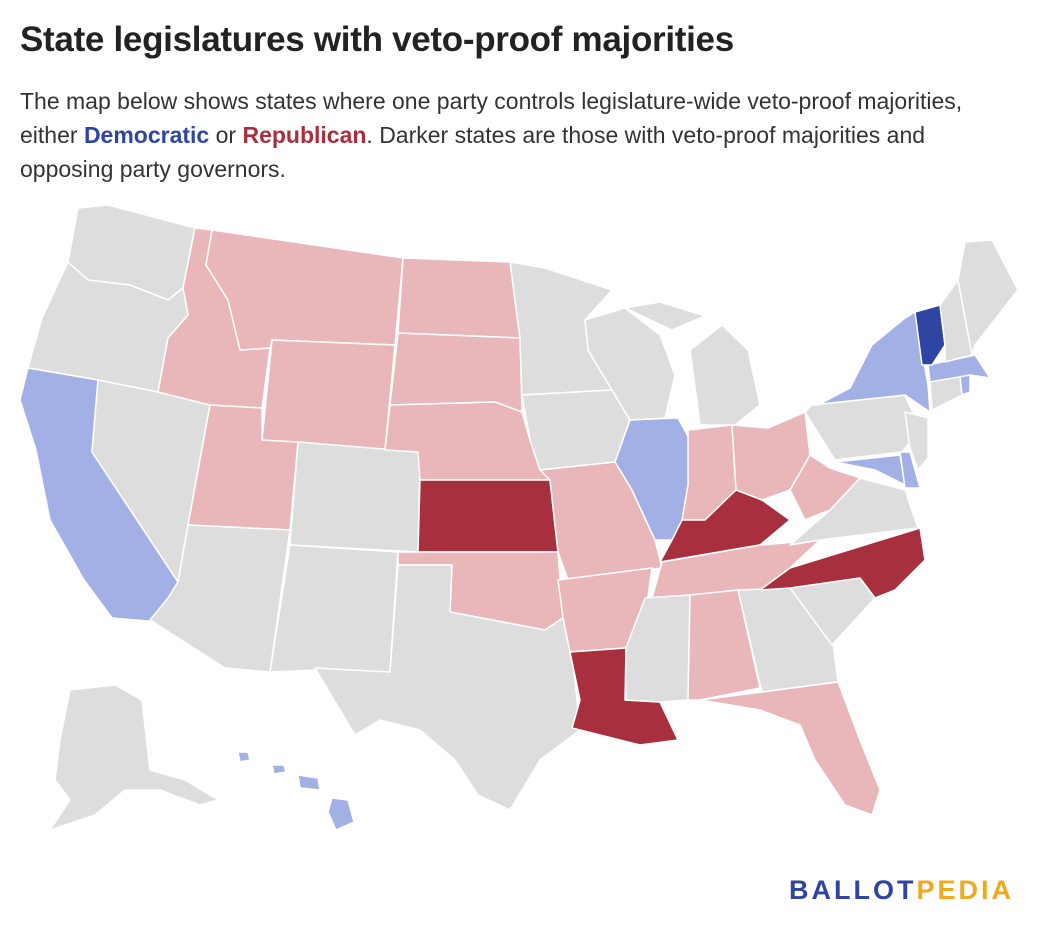 The height and width of the screenshot is (934, 1040). Describe the element at coordinates (910, 470) in the screenshot. I see `state-DE` at that location.